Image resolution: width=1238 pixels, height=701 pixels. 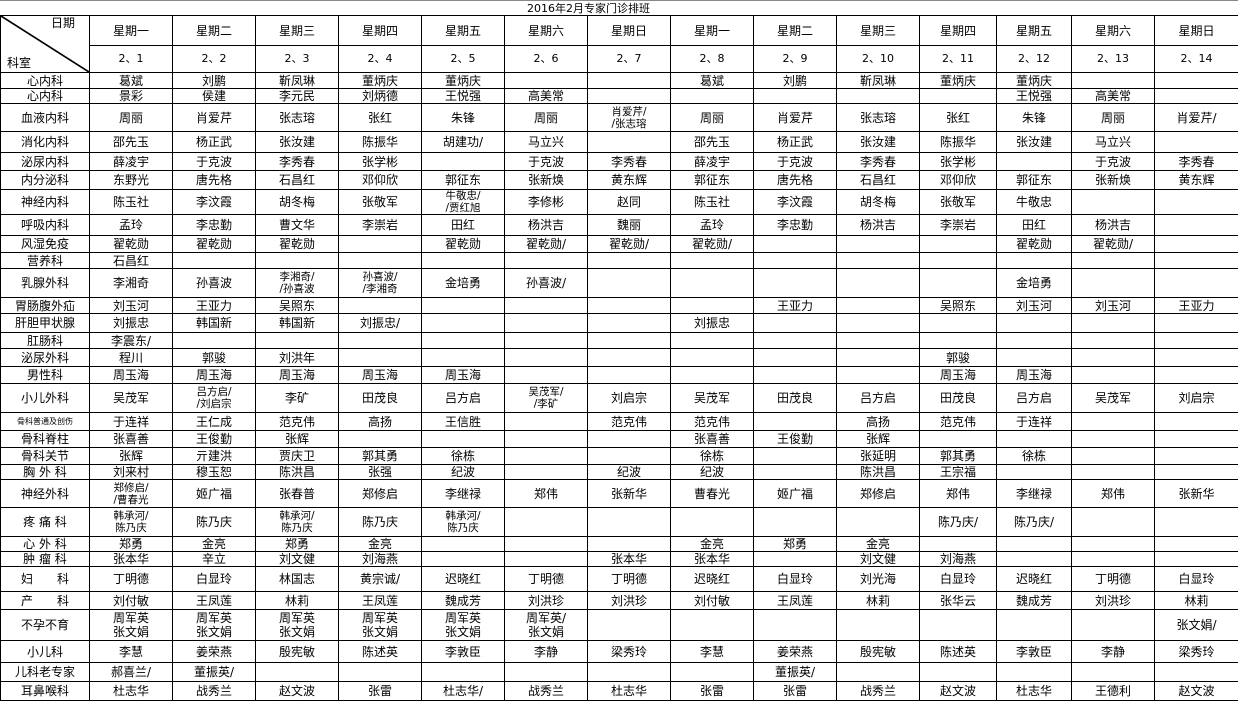 I want to click on doctor-cell: 朱锋, so click(x=463, y=118).